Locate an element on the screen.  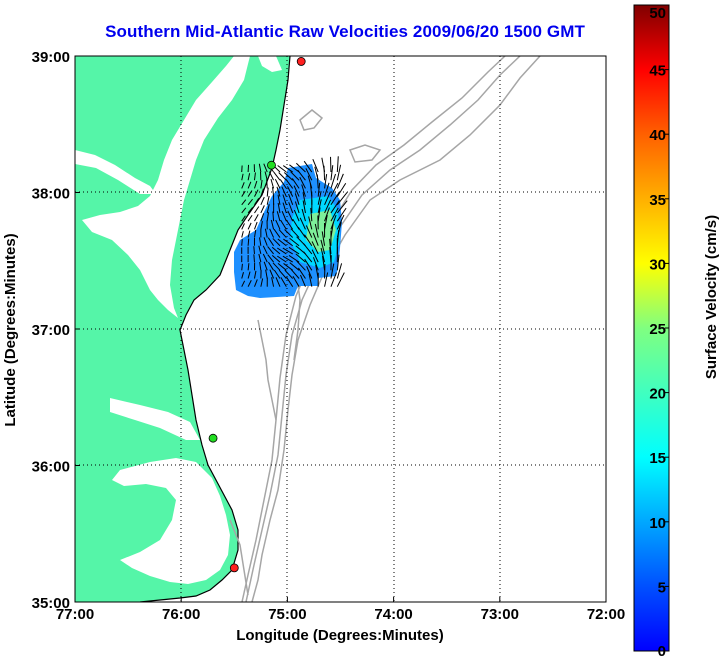
x-tick-label: 74:00 is located at coordinates (393, 614).